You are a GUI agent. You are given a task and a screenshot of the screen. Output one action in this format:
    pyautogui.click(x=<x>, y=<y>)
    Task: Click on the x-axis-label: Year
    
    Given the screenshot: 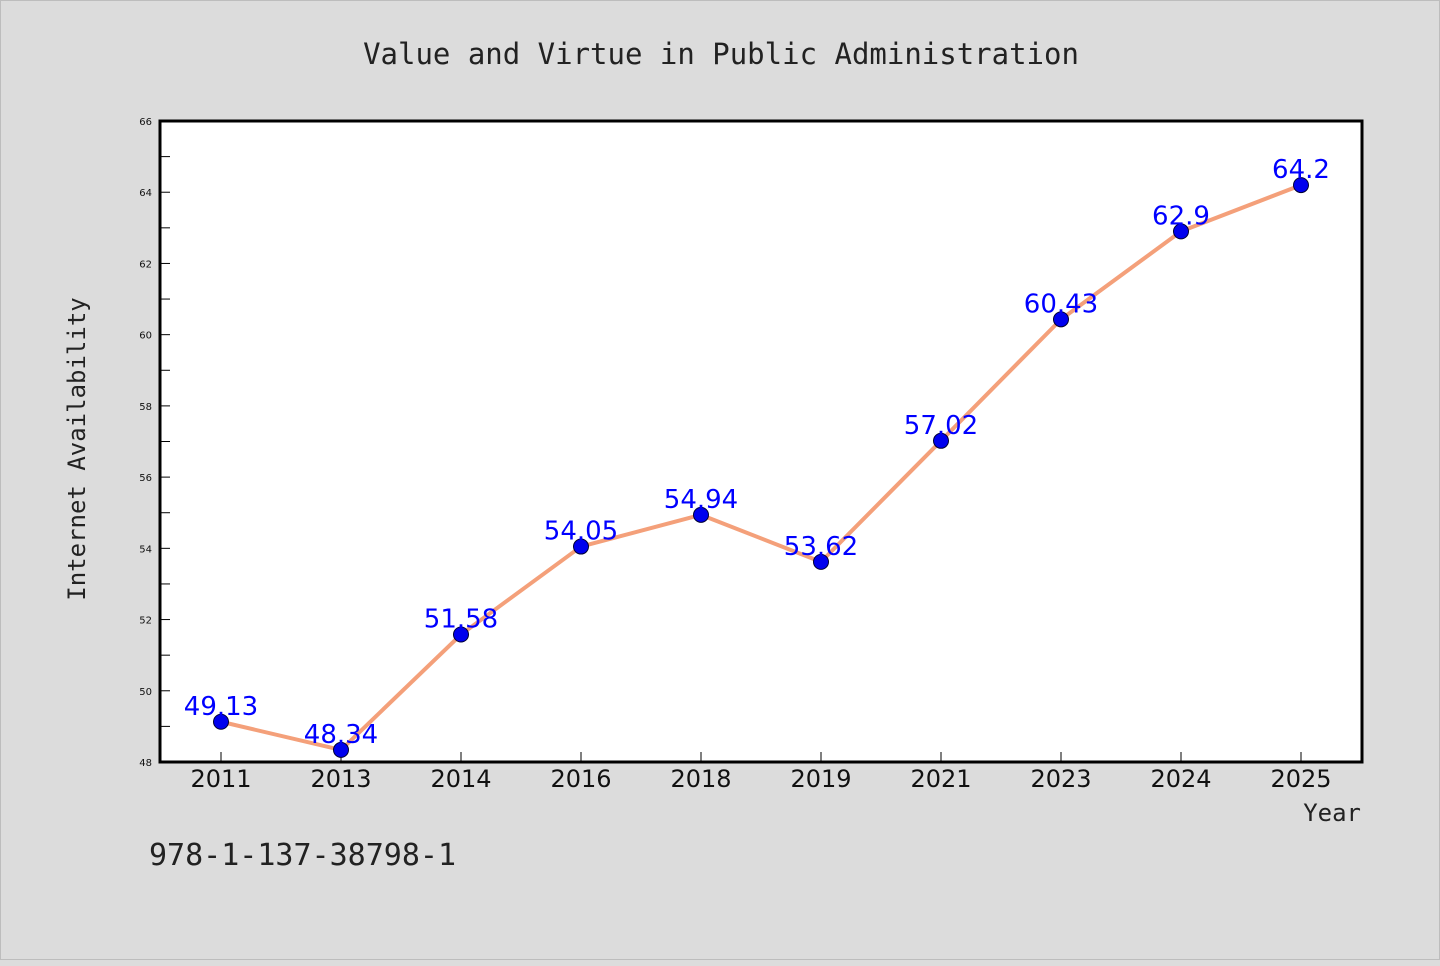 What is the action you would take?
    pyautogui.click(x=1332, y=813)
    